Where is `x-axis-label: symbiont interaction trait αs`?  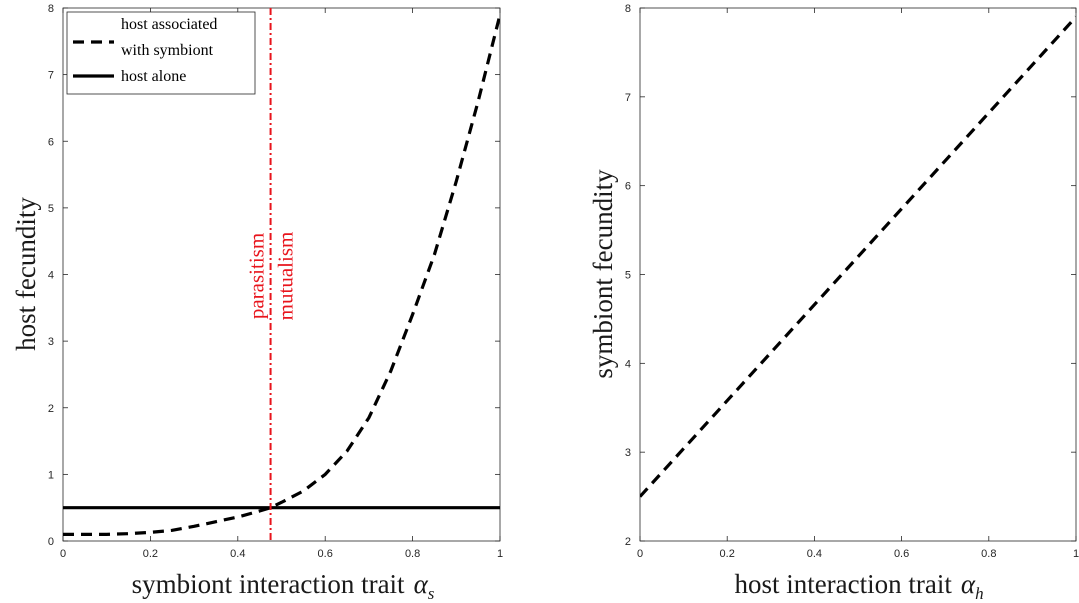
x-axis-label: symbiont interaction trait αs is located at coordinates (283, 586).